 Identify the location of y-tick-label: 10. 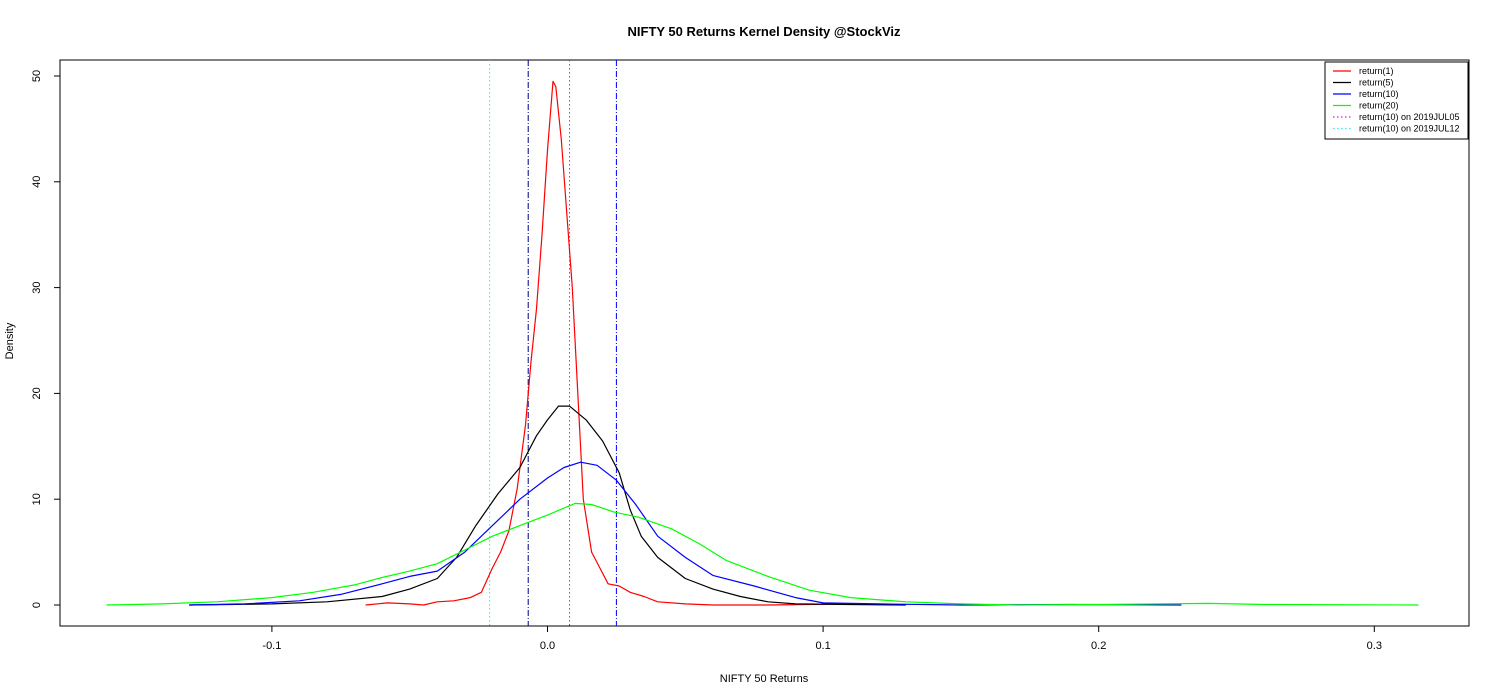
(37, 499).